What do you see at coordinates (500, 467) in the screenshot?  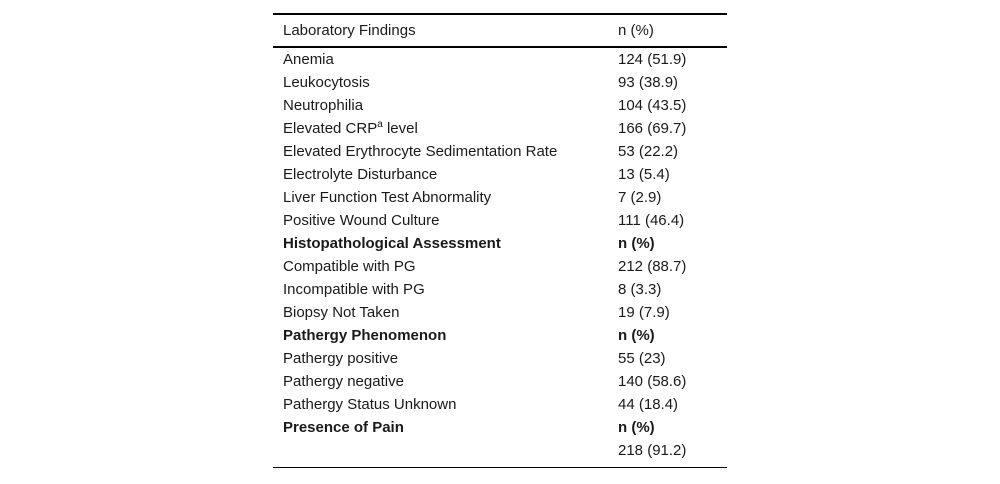 I see `table-bottom-rule` at bounding box center [500, 467].